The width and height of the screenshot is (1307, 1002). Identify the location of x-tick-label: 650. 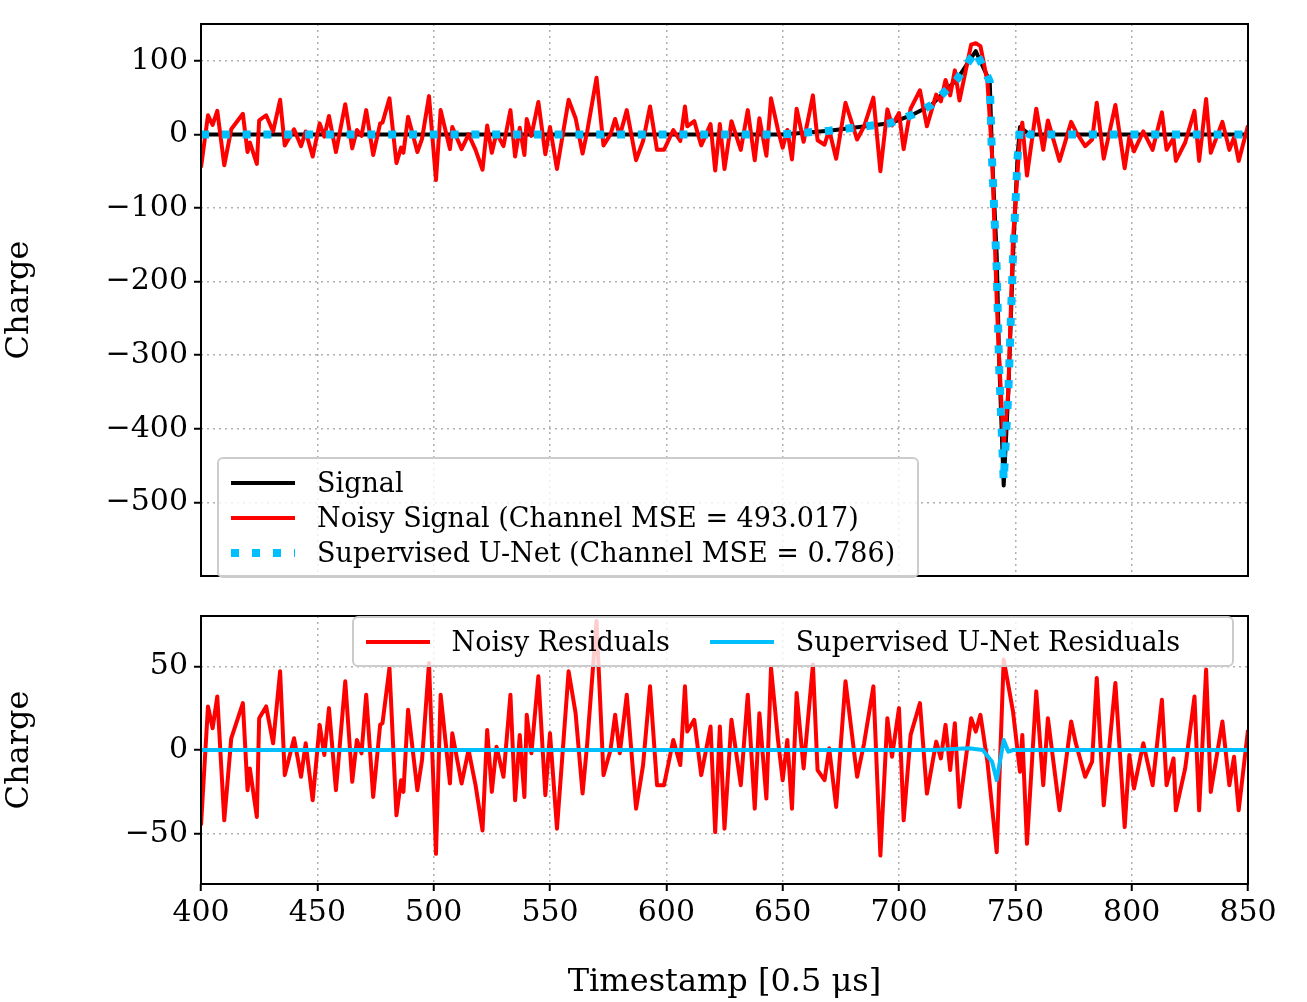
(783, 910).